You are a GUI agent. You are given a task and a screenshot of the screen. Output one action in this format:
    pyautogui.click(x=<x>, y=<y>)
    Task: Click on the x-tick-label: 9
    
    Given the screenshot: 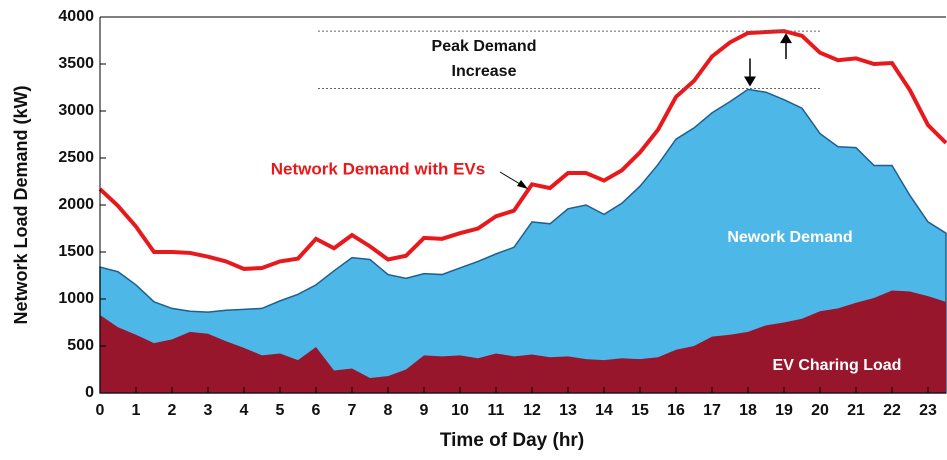 What is the action you would take?
    pyautogui.click(x=424, y=410)
    